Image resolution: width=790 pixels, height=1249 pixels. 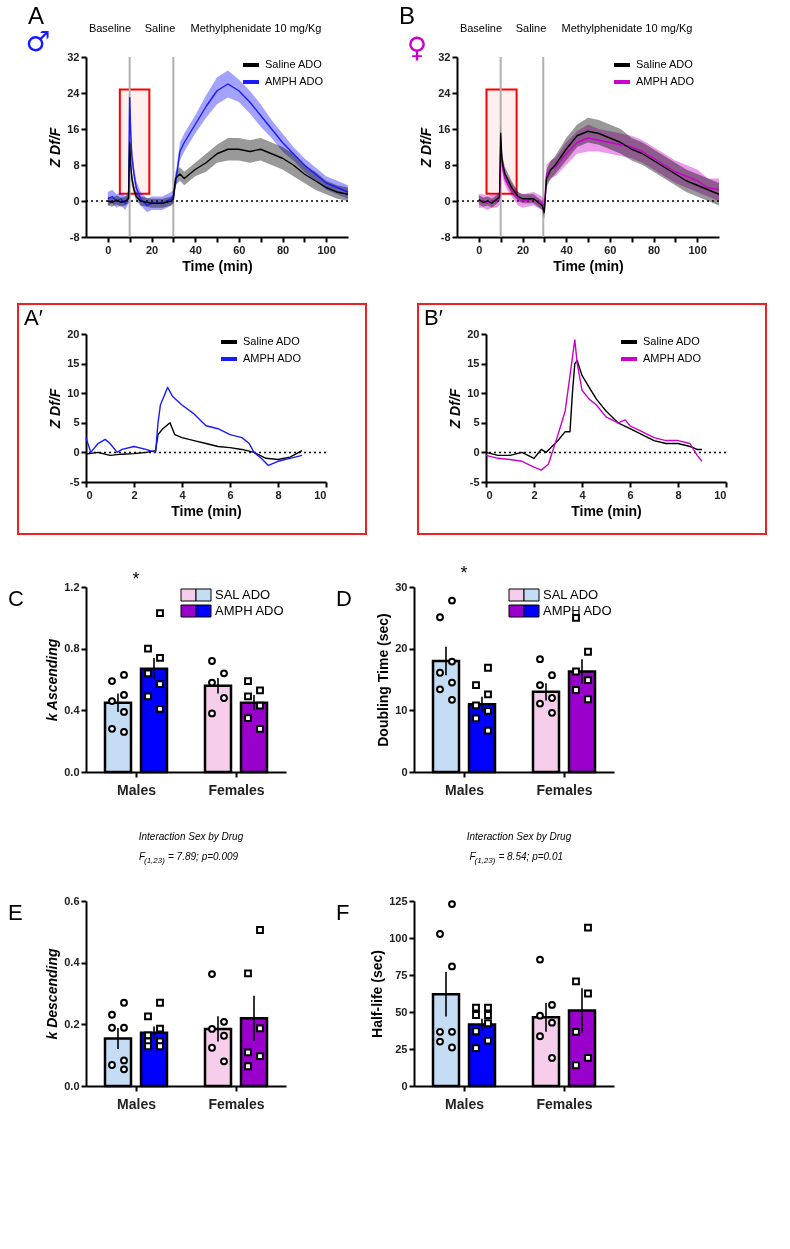 What do you see at coordinates (383, 680) in the screenshot?
I see `y-axis-title: Doubling Time (sec)` at bounding box center [383, 680].